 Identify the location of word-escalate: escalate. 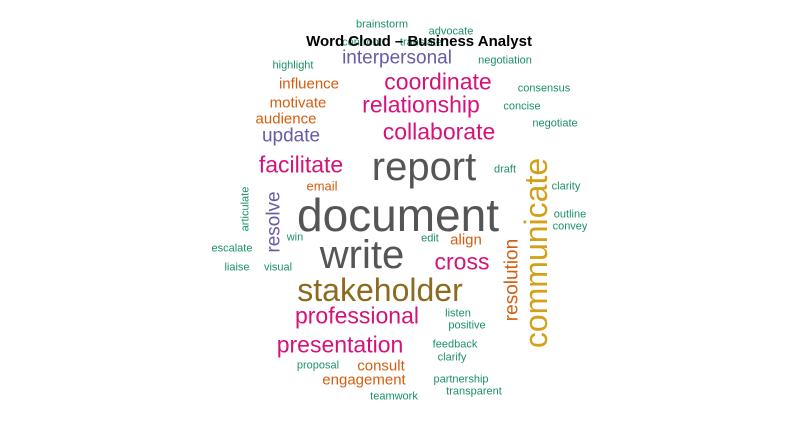
(232, 248).